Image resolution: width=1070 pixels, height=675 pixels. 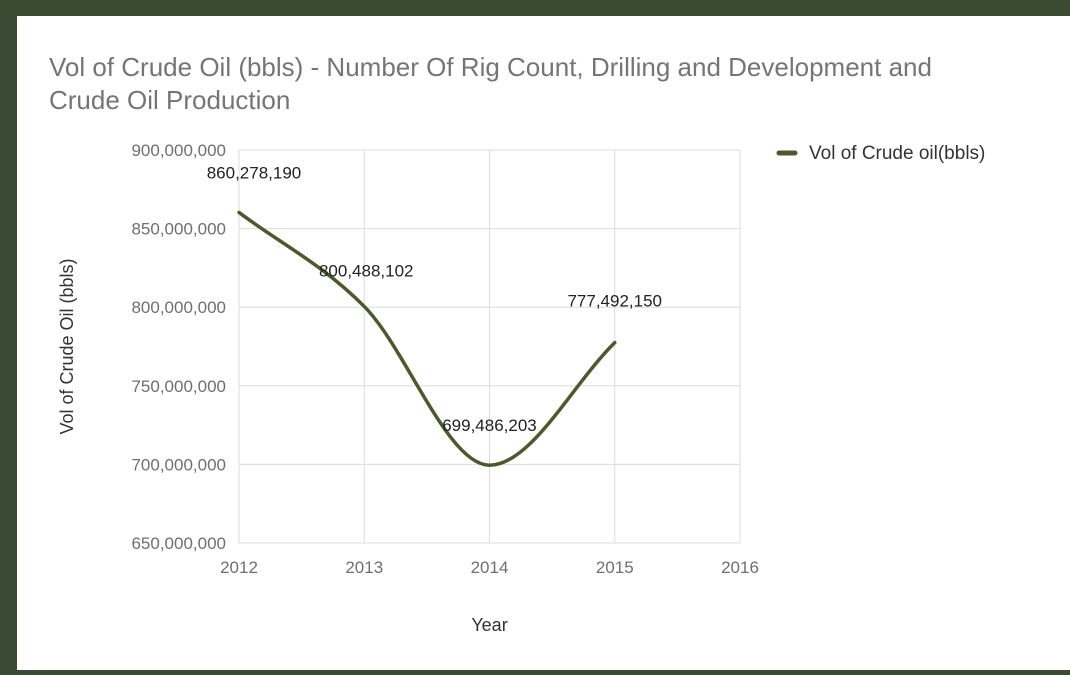 What do you see at coordinates (178, 229) in the screenshot?
I see `y-tick-label: 850,000,000` at bounding box center [178, 229].